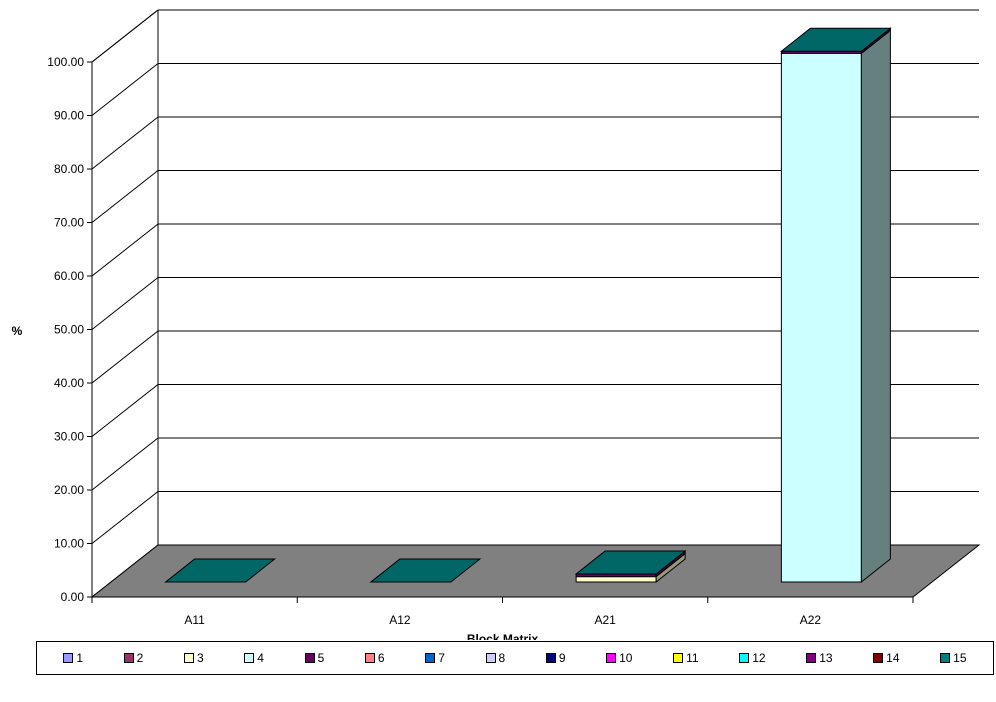  What do you see at coordinates (960, 658) in the screenshot?
I see `legend-label: 15` at bounding box center [960, 658].